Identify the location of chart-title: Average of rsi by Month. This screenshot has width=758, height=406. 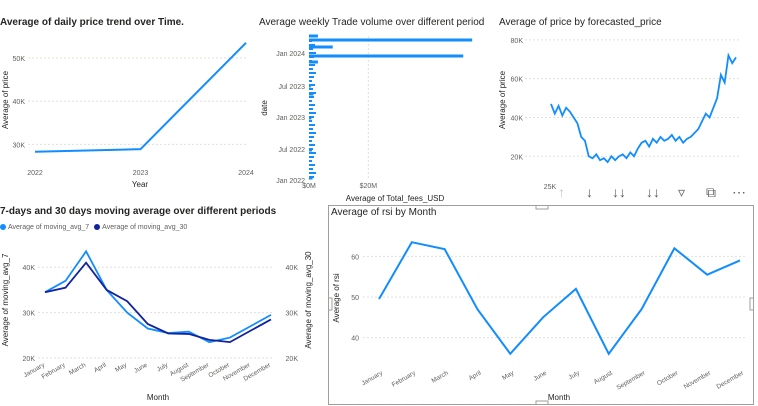
(384, 212).